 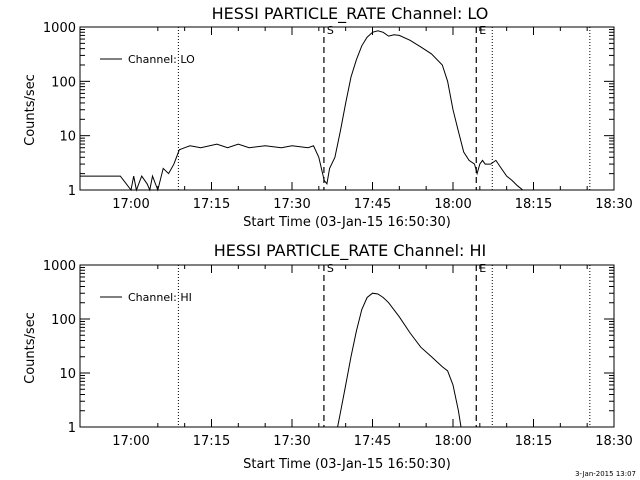 What do you see at coordinates (350, 251) in the screenshot?
I see `chart-title: HESSI PARTICLE_RATE Channel: HI` at bounding box center [350, 251].